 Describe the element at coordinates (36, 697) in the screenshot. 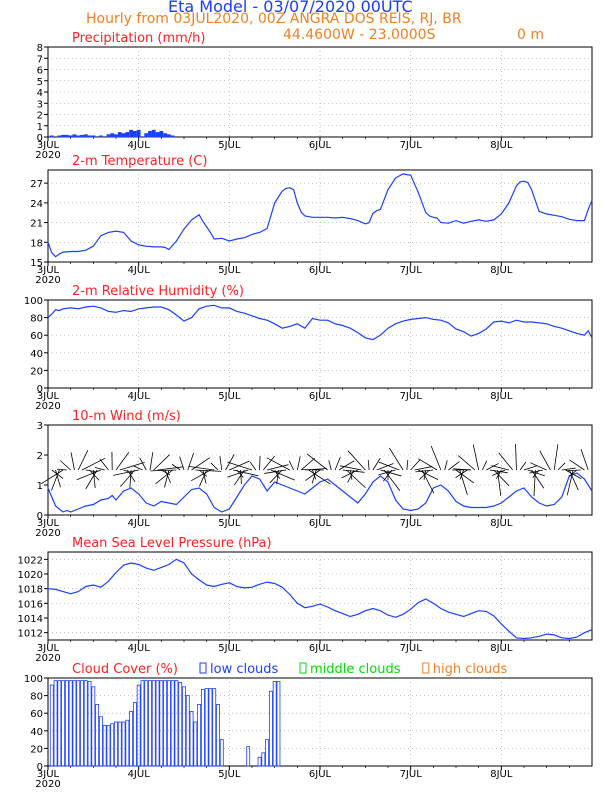

I see `y-tick-label: 80` at that location.